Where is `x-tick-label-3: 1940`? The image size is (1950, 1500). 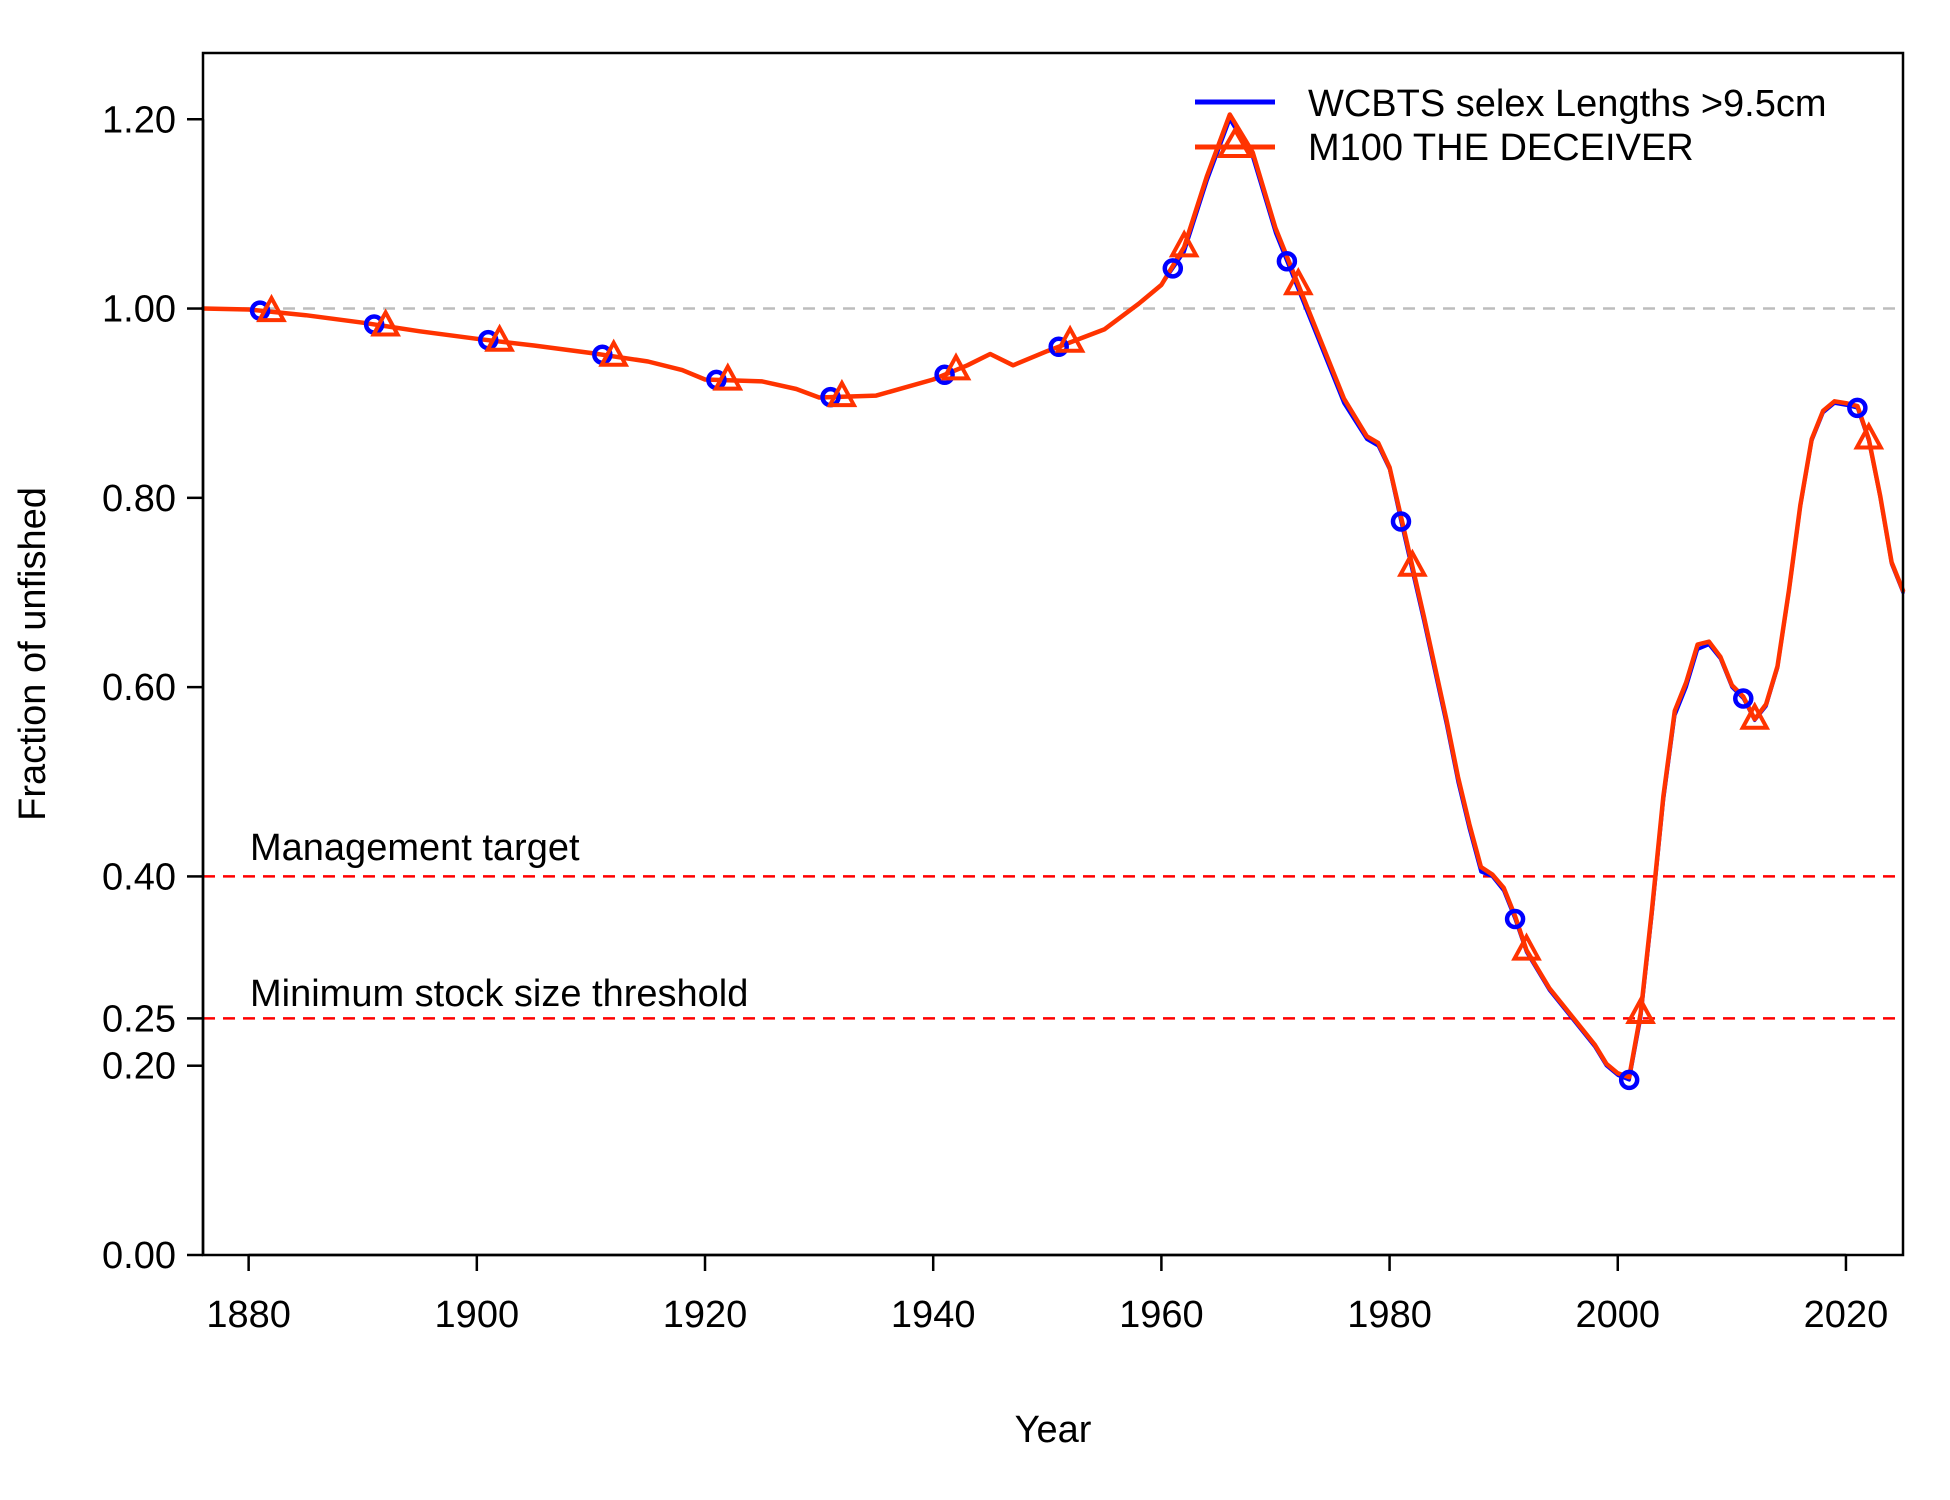
x-tick-label-3: 1940 is located at coordinates (933, 1315).